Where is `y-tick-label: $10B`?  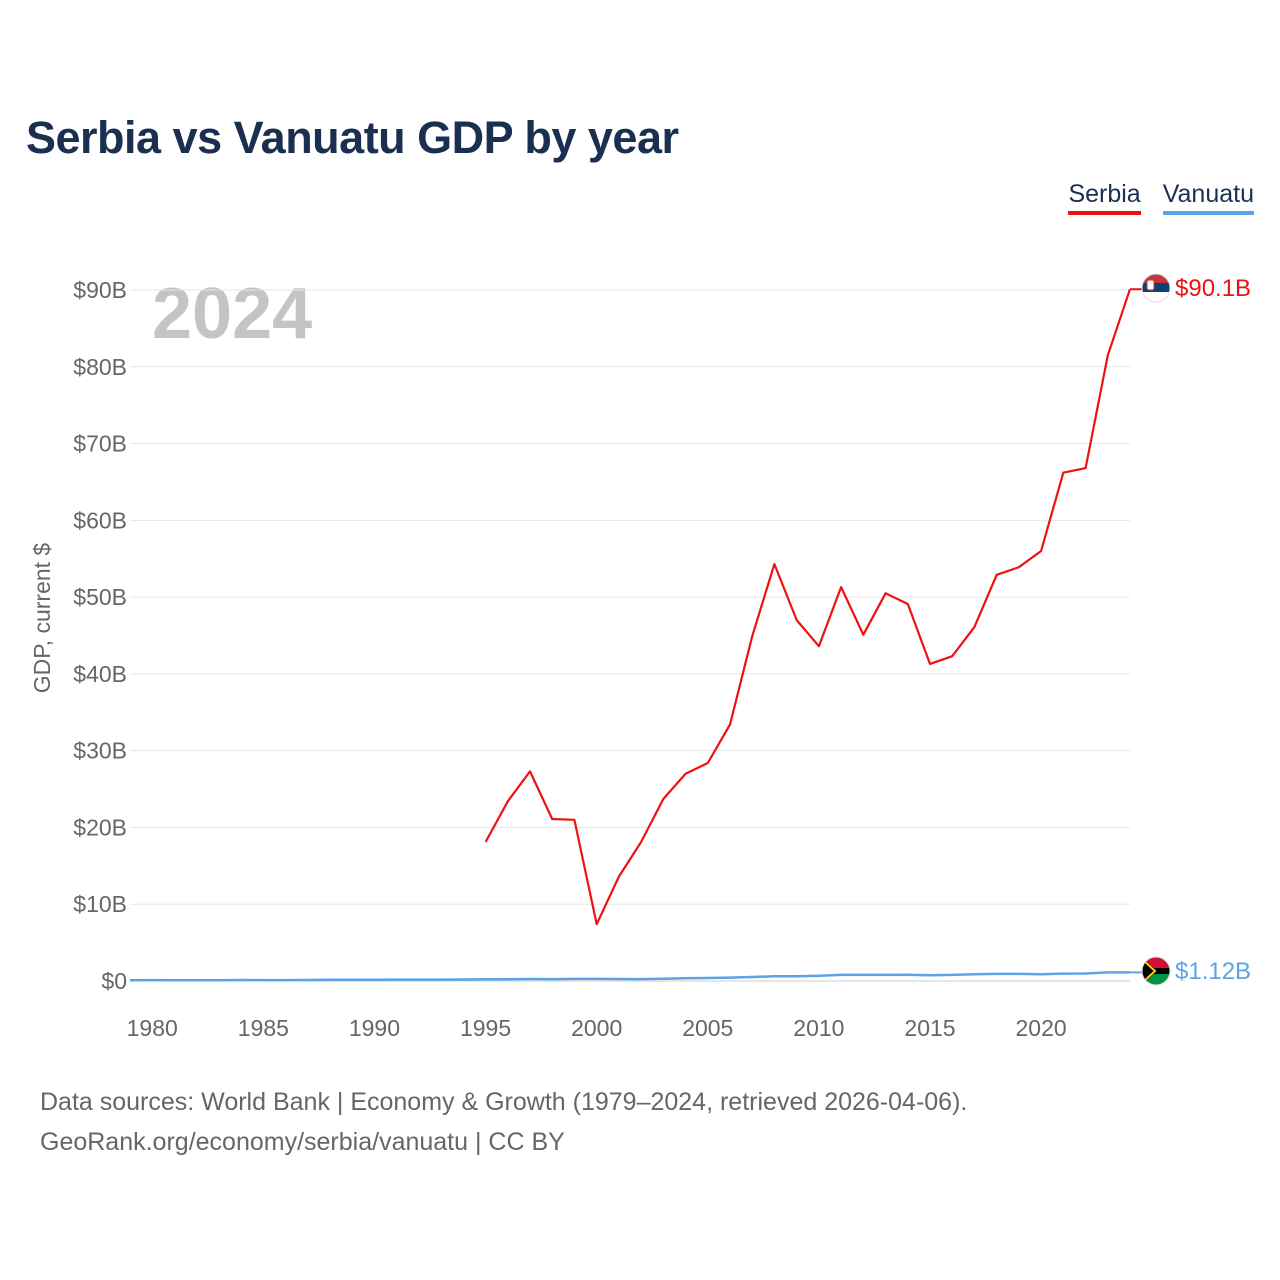 y-tick-label: $10B is located at coordinates (100, 904).